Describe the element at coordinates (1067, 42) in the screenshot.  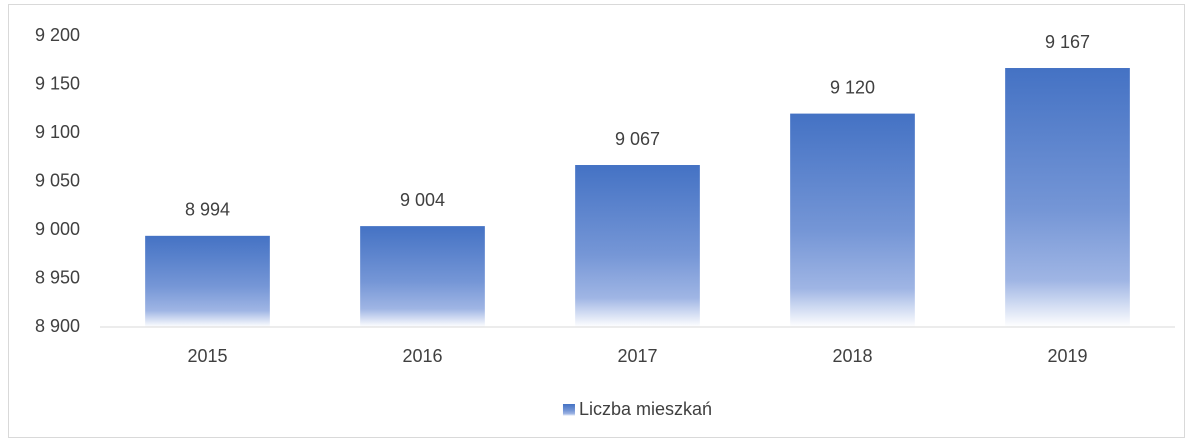
I see `value-label: 9 167` at that location.